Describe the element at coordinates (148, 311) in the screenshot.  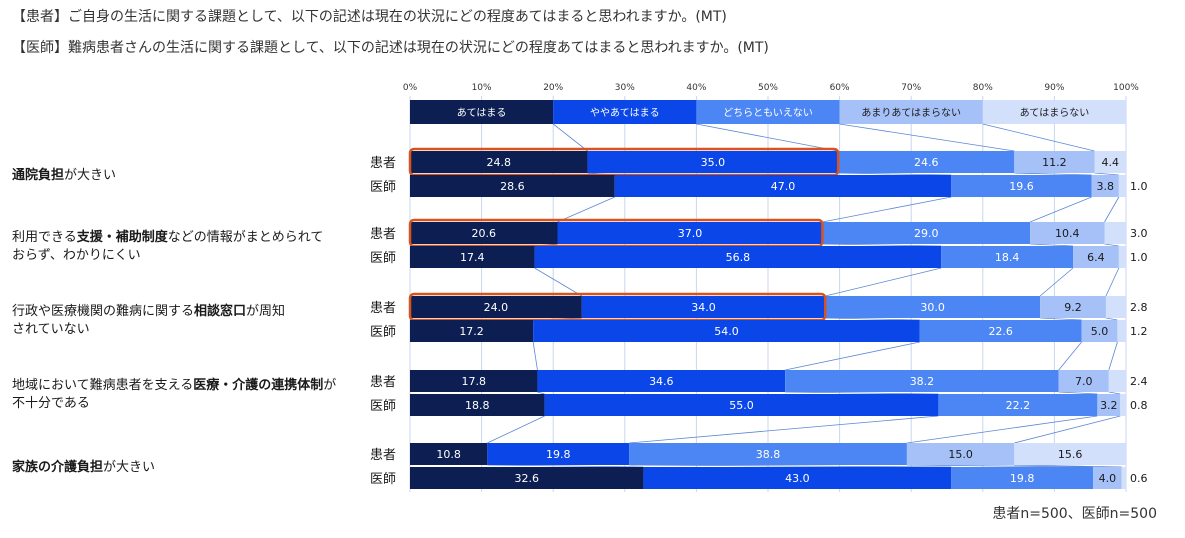
I see `item-label: 行政や医療機関の難病に関する相談窓口が周知` at that location.